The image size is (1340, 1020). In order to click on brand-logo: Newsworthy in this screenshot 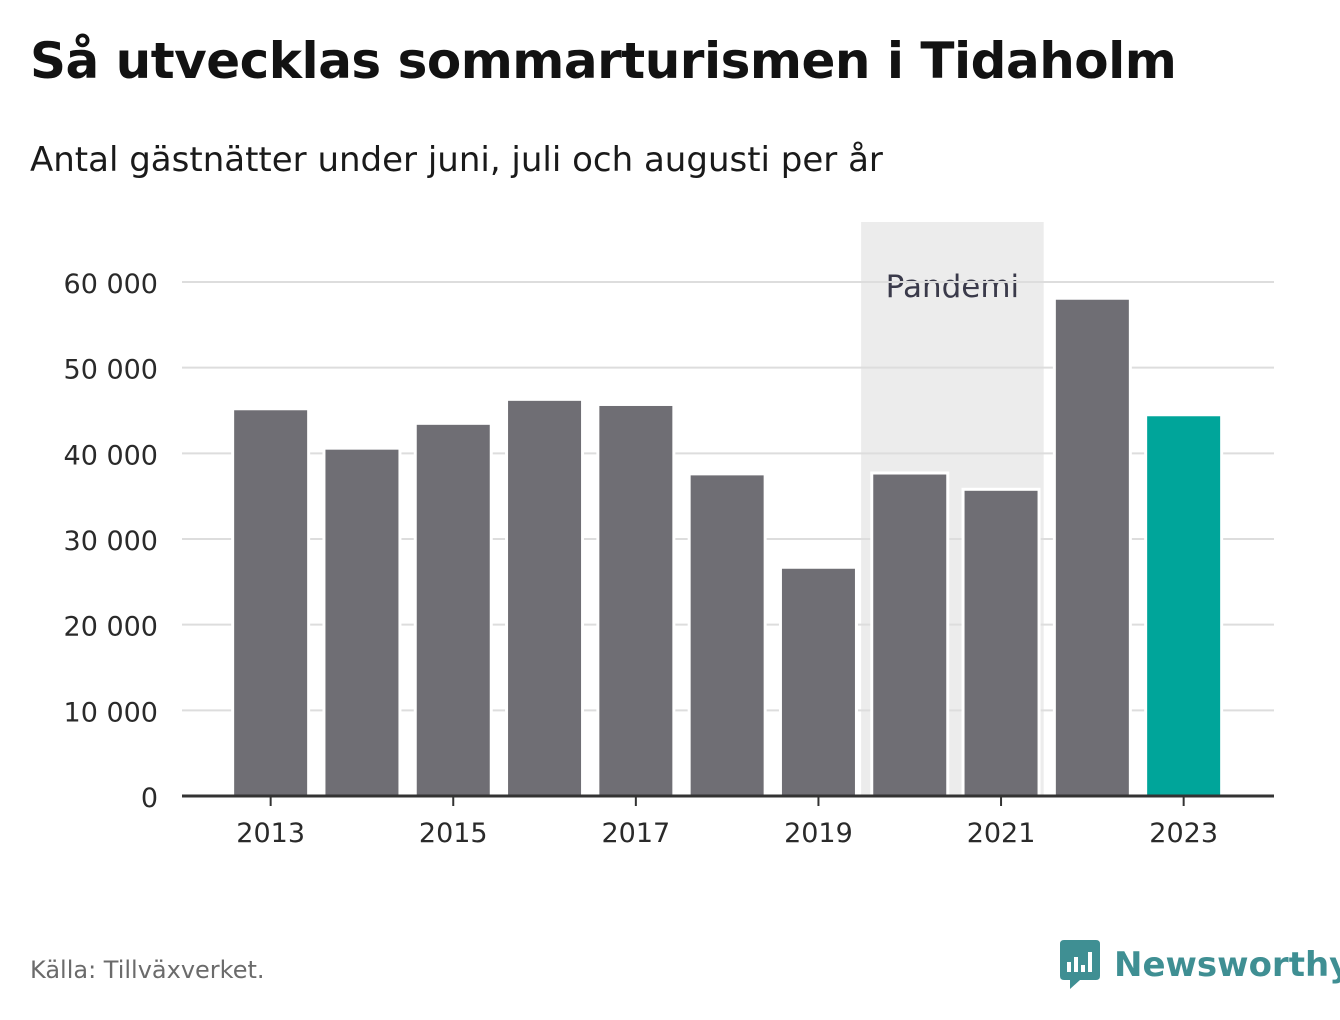, I will do `click(1200, 965)`.